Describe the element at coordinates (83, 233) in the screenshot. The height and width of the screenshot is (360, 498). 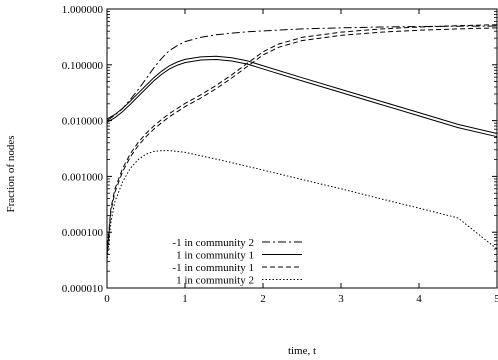
I see `y-tick-label: 0.000100` at that location.